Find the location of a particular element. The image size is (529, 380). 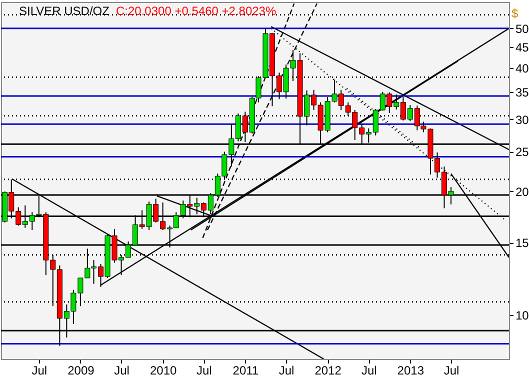

y-tick-label: 50 is located at coordinates (522, 29).